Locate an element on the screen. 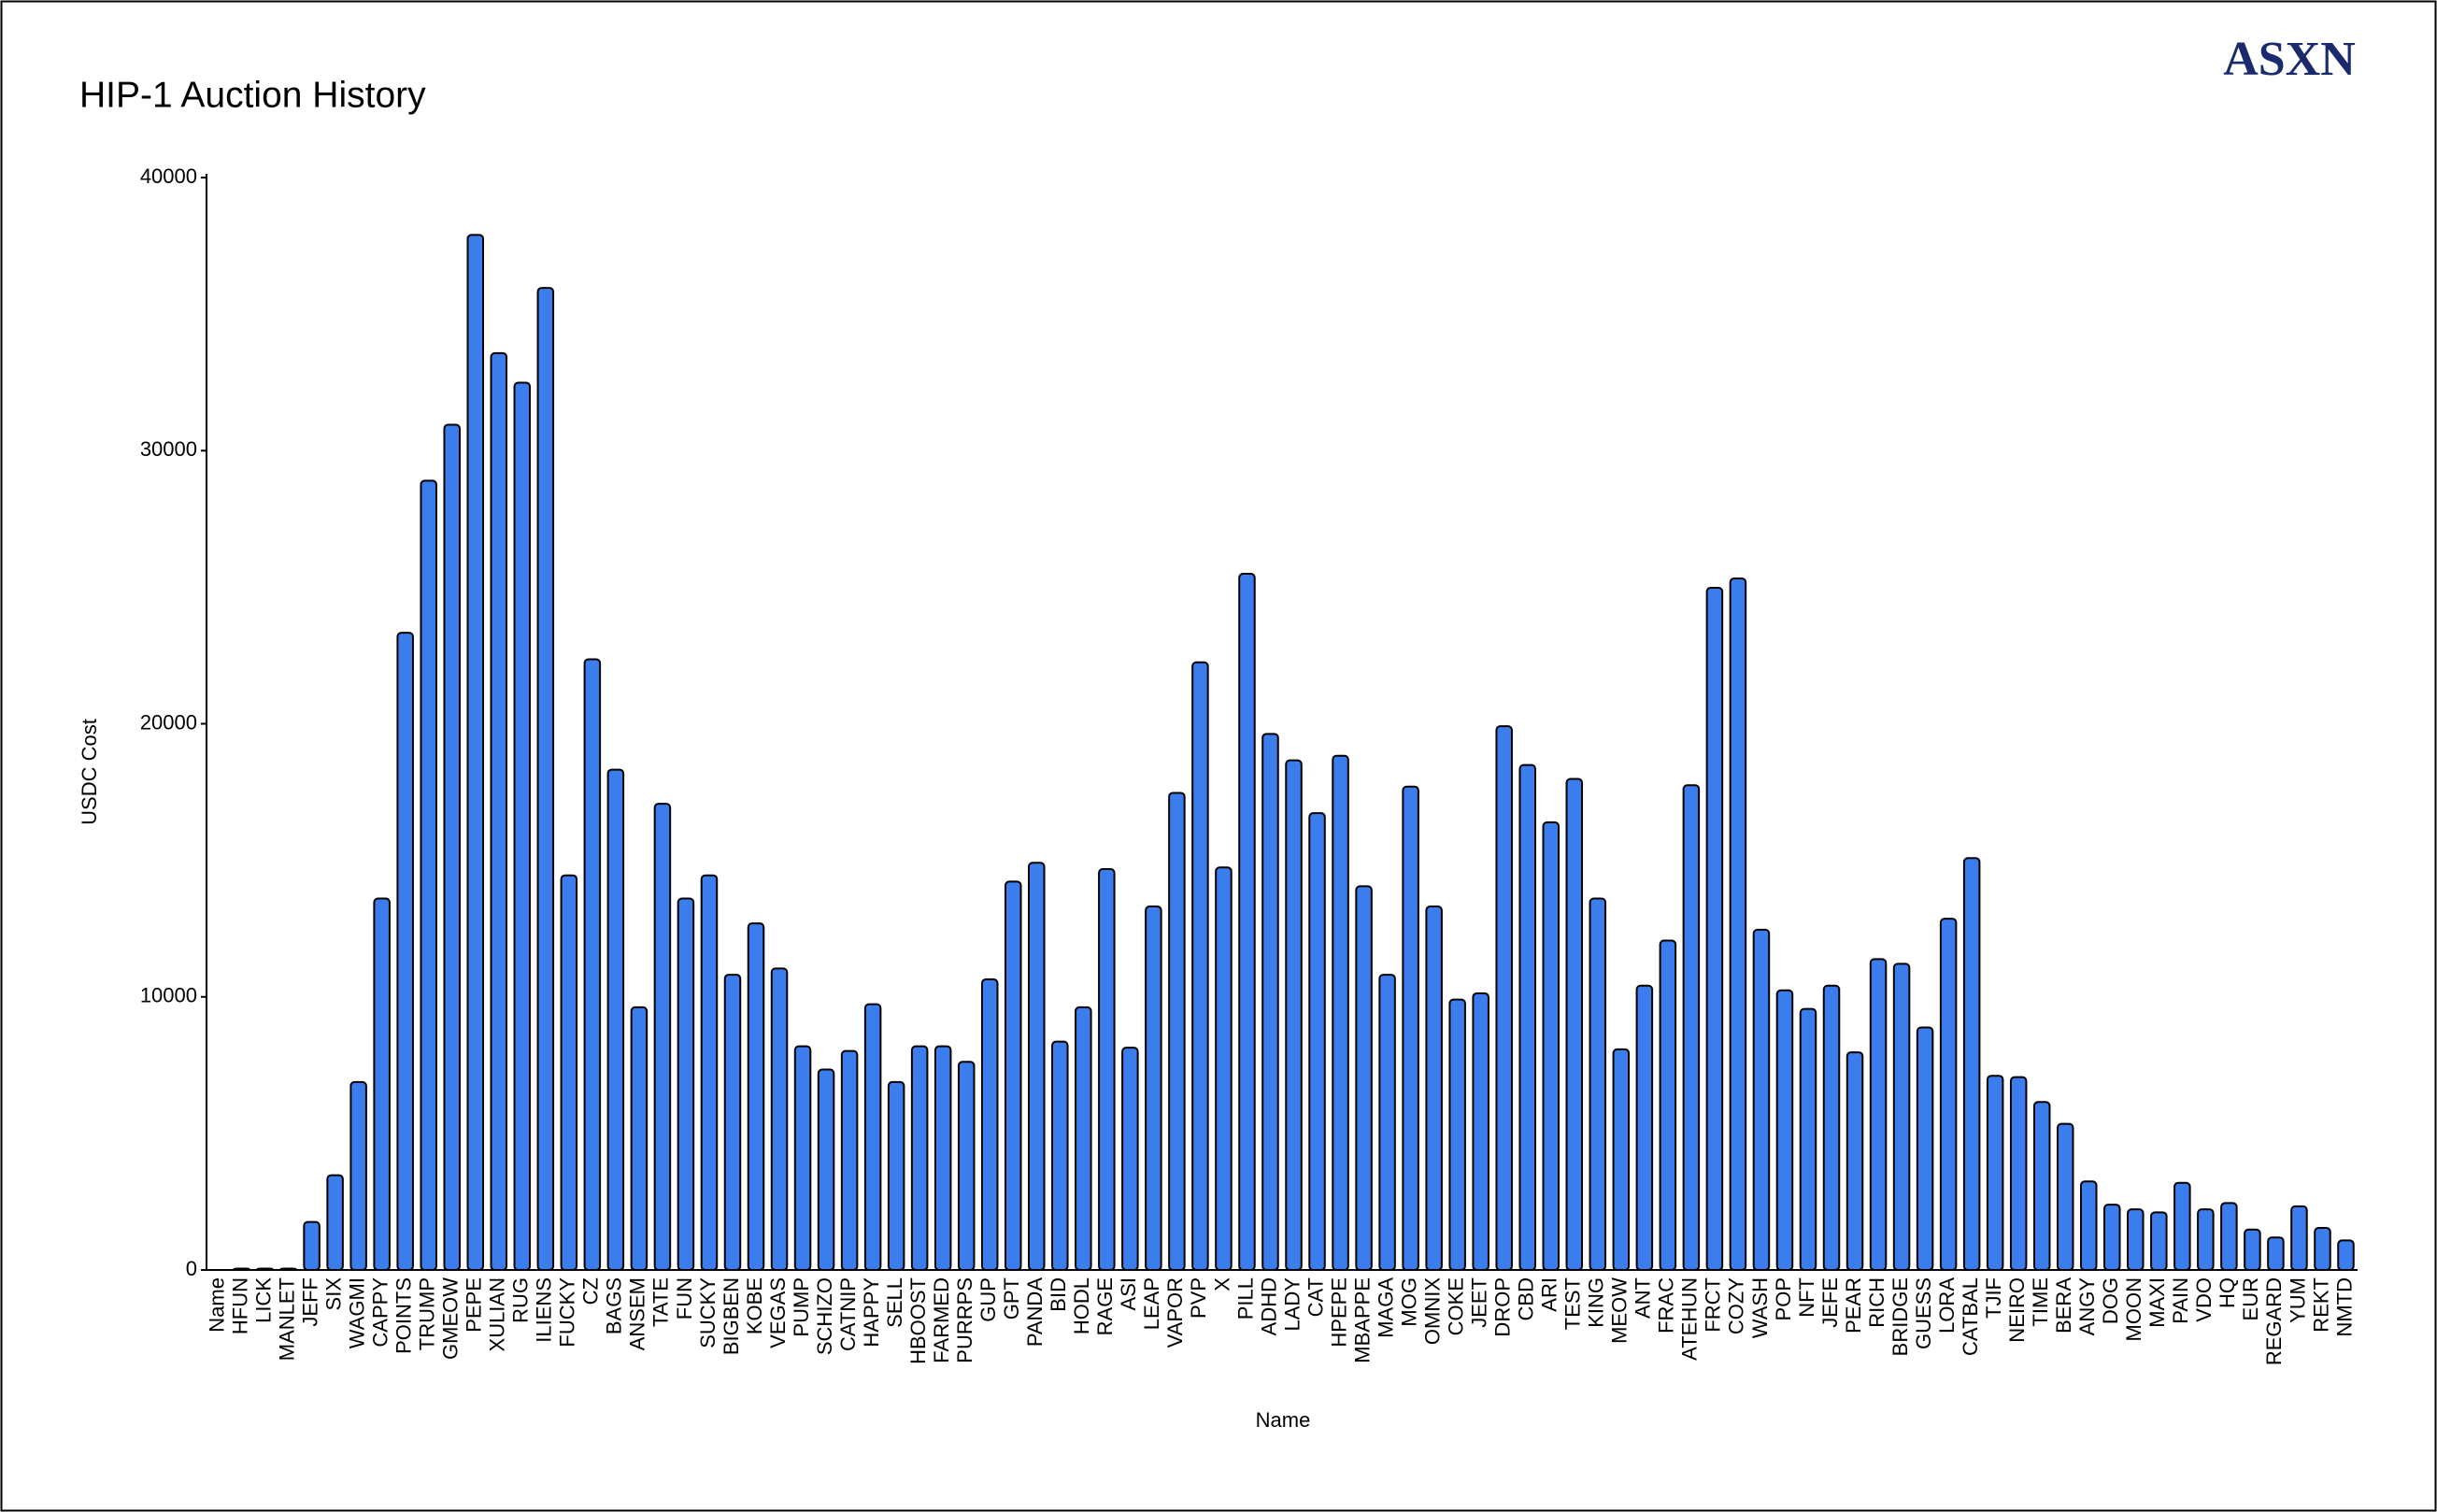 The height and width of the screenshot is (1512, 2437). x-tick-label: PURRPS is located at coordinates (965, 1320).